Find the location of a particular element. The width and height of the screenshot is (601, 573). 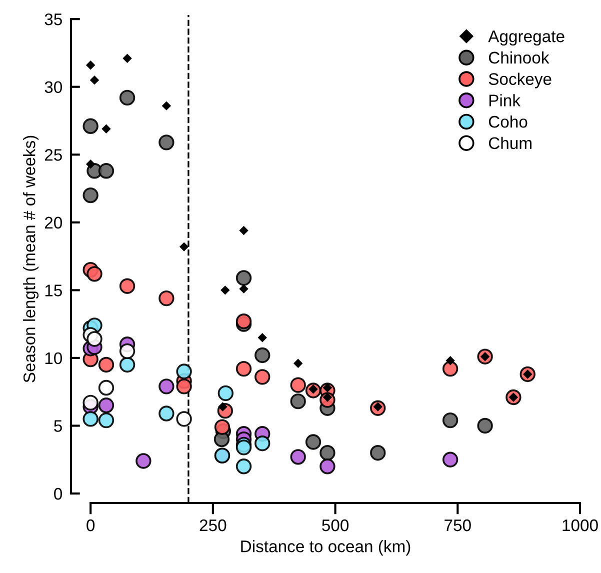

x-axis-title: Distance to ocean (km) is located at coordinates (325, 548).